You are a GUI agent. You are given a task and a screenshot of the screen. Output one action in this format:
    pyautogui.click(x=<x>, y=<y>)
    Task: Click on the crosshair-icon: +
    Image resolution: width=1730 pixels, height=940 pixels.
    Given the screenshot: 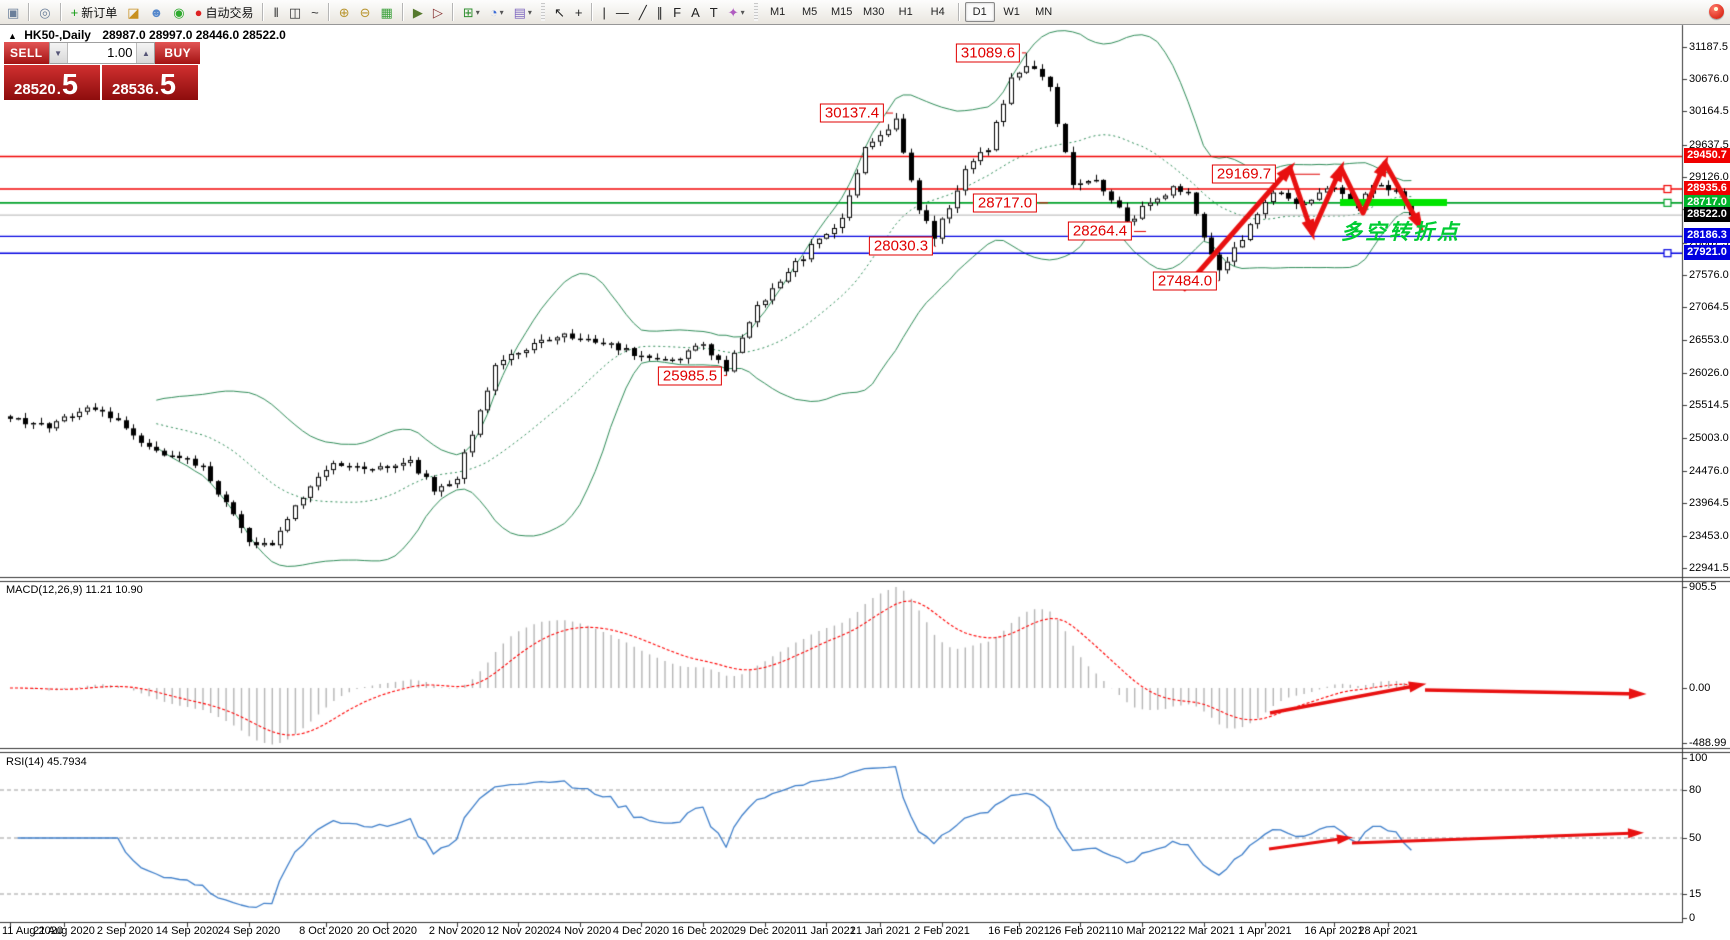 What is the action you would take?
    pyautogui.click(x=579, y=12)
    